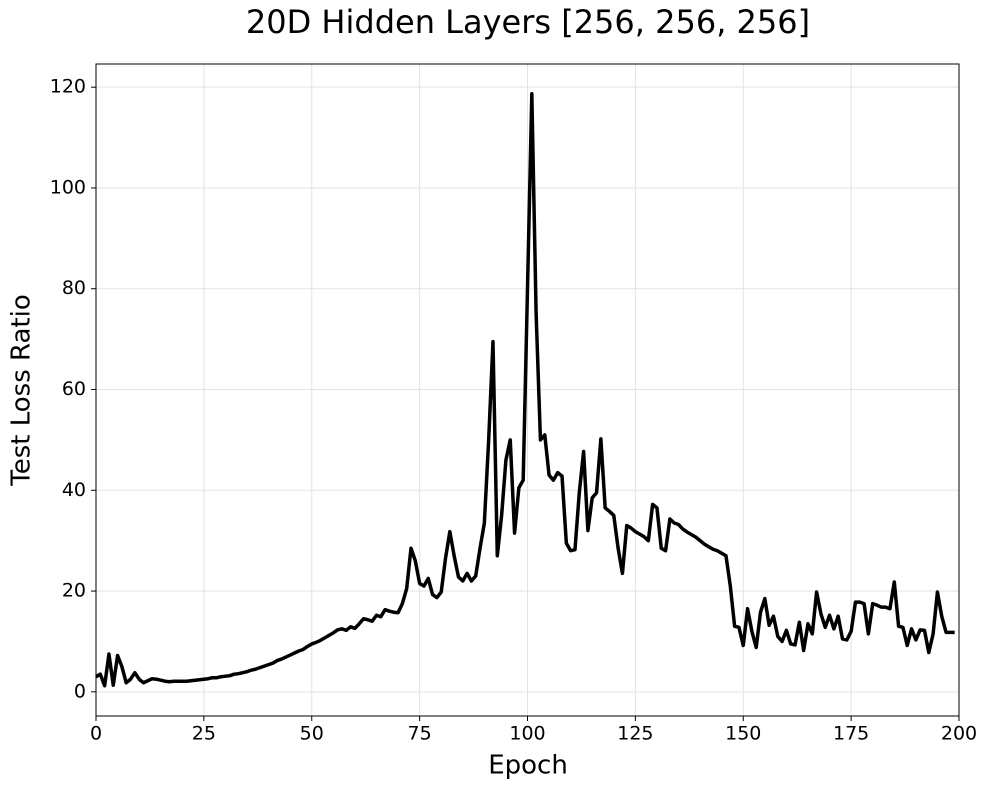 Image resolution: width=989 pixels, height=790 pixels. What do you see at coordinates (96, 734) in the screenshot?
I see `x-tick-label: 0` at bounding box center [96, 734].